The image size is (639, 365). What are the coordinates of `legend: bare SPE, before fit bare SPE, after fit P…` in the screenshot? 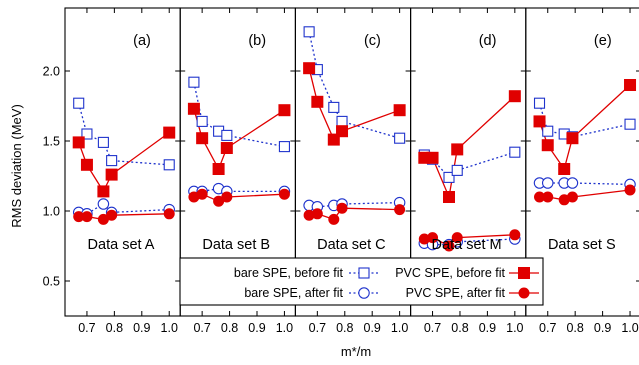 It's located at (361, 281).